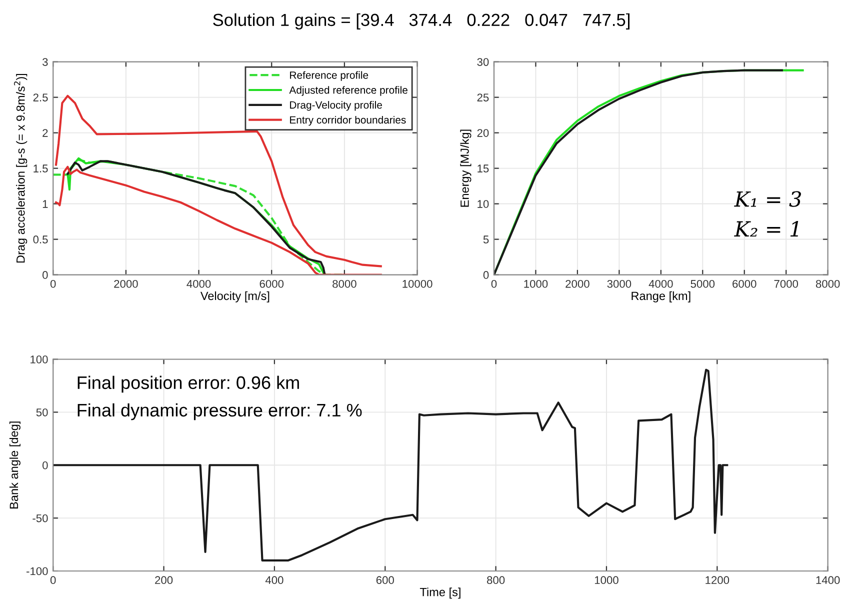 The height and width of the screenshot is (612, 843). I want to click on x-tick-label: 800, so click(496, 580).